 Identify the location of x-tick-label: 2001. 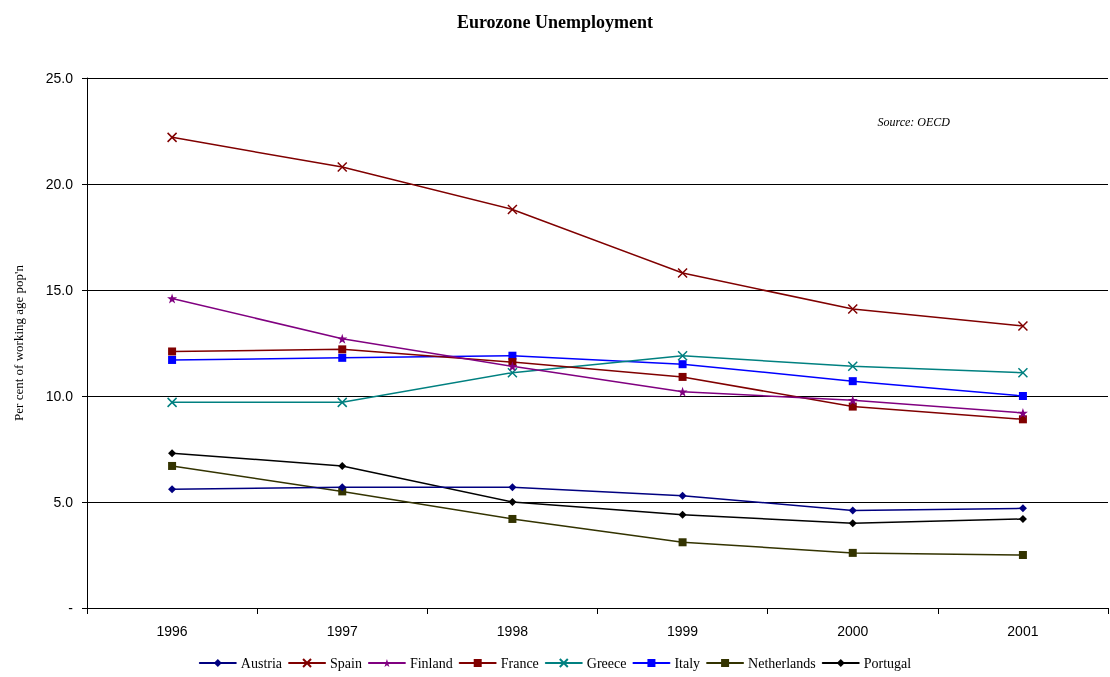
(1023, 631).